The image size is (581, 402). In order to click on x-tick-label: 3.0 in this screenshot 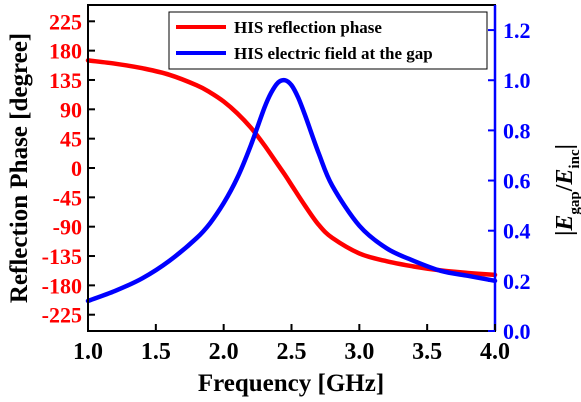, I will do `click(359, 352)`.